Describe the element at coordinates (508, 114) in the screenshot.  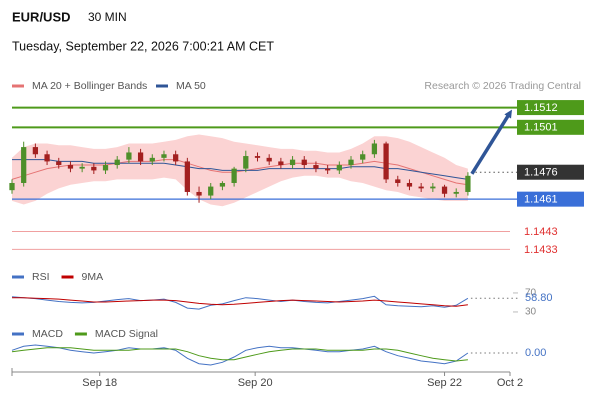
I see `forecast-arrow-head` at that location.